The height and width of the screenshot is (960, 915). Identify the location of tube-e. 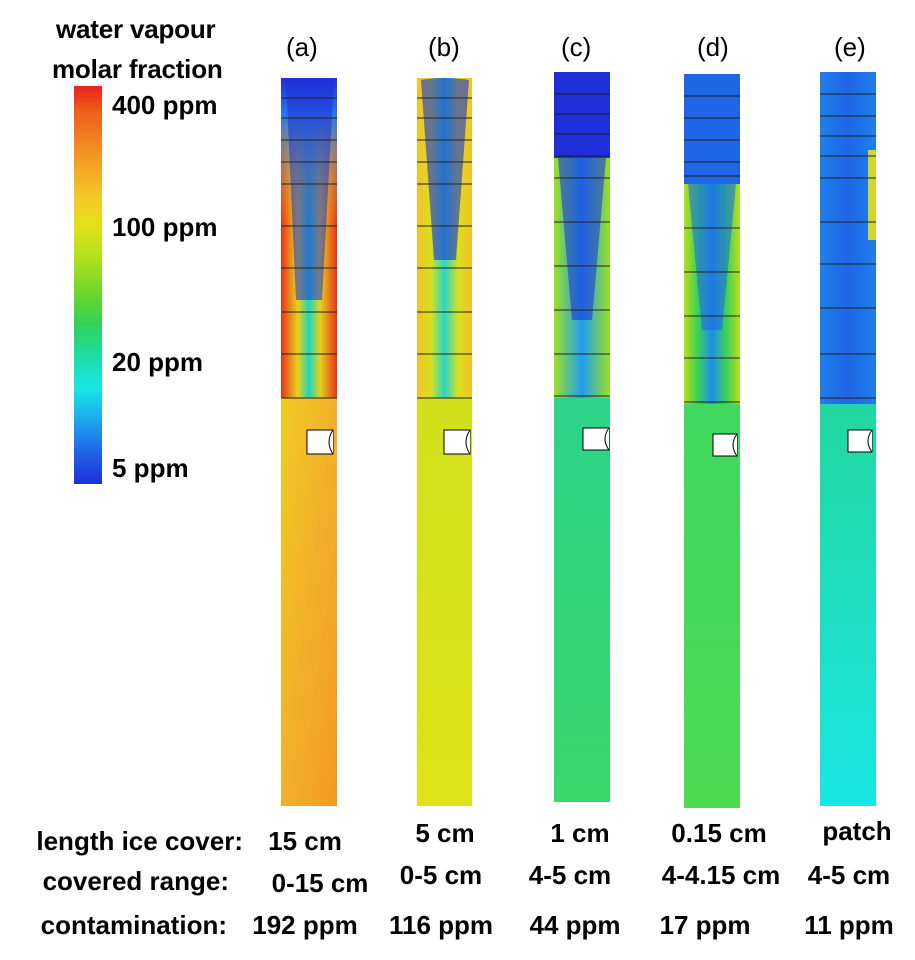
(848, 439).